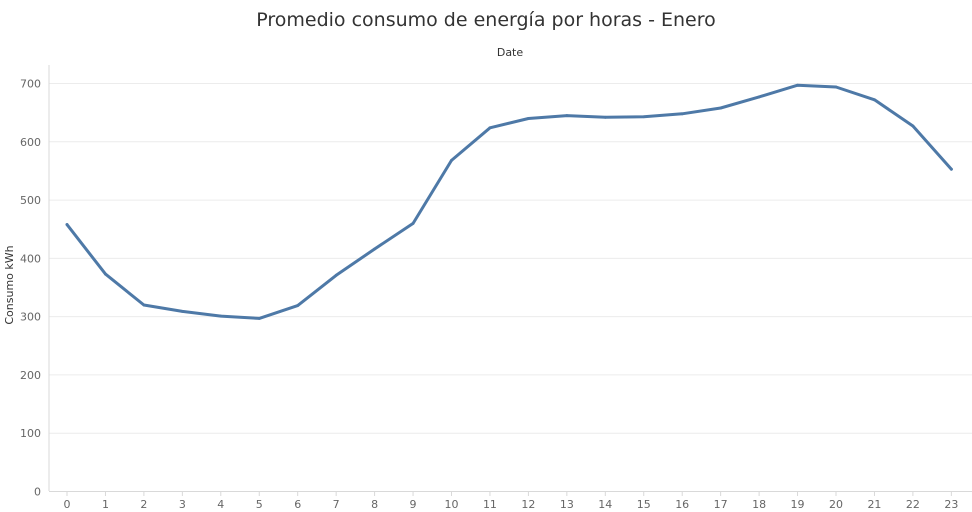  What do you see at coordinates (30, 375) in the screenshot?
I see `y-tick-label: 200` at bounding box center [30, 375].